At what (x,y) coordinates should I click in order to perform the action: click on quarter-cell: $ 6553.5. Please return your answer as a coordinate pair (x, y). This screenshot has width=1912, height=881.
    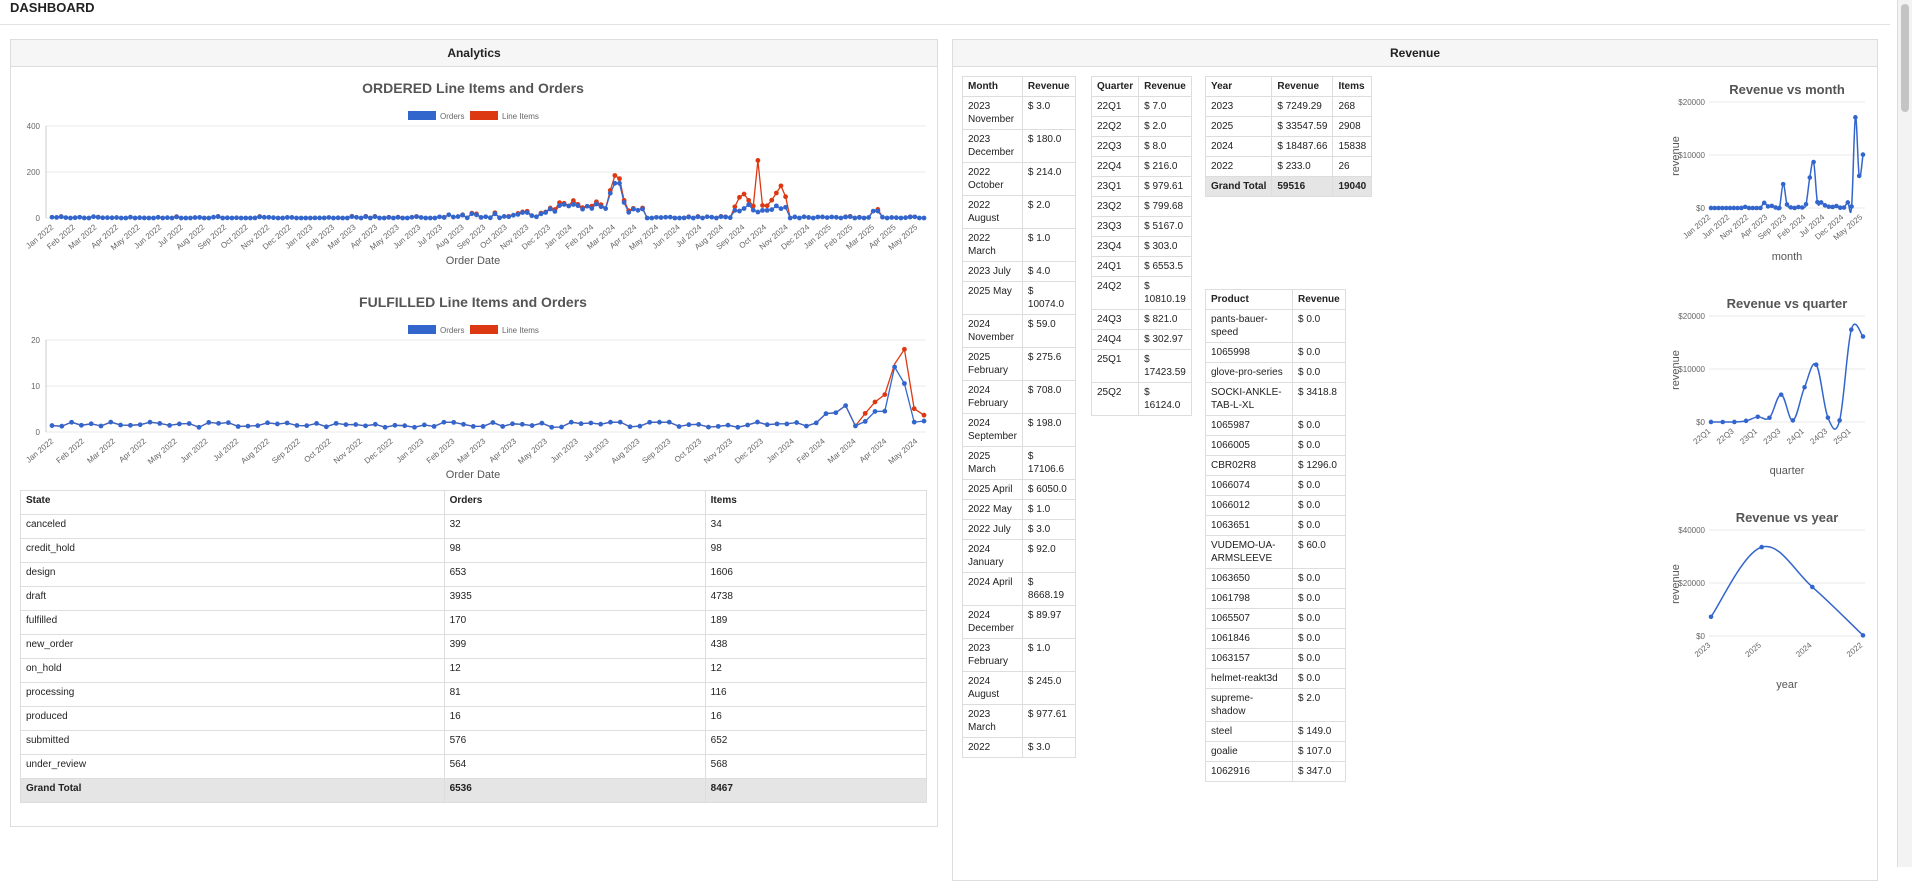
    Looking at the image, I should click on (1165, 266).